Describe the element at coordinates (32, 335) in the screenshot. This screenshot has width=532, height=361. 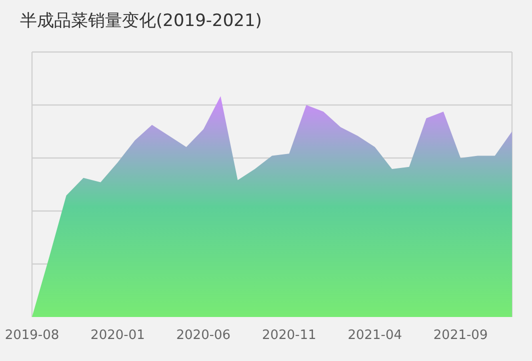
I see `x-tick-label: 2019-08` at that location.